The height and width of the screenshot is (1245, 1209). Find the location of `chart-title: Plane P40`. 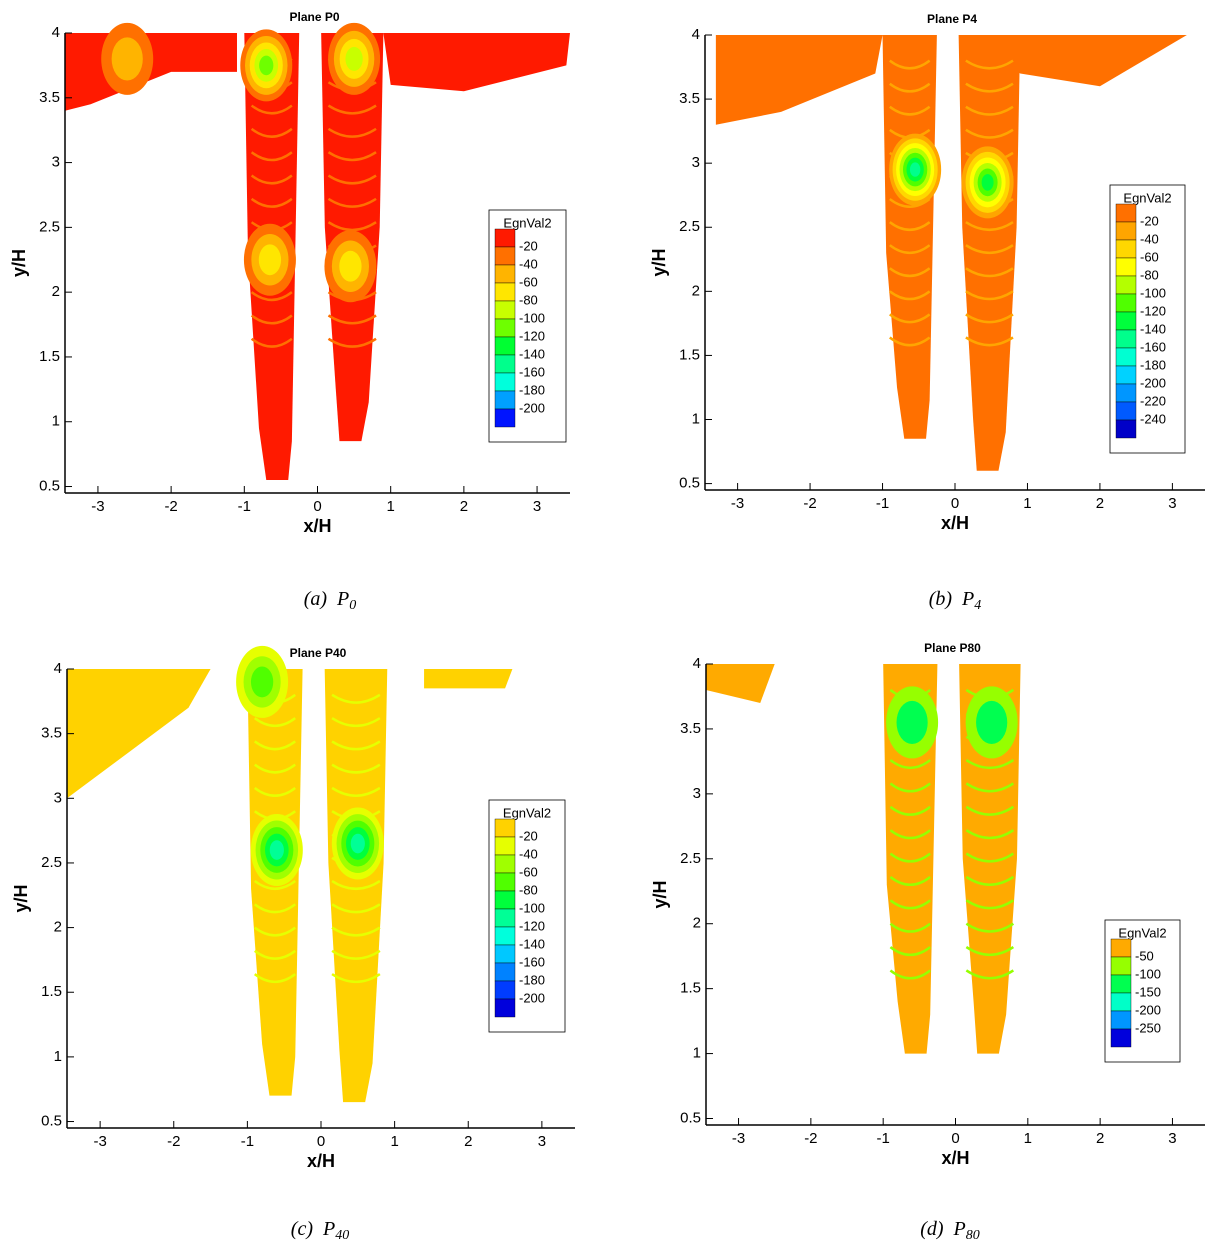

chart-title: Plane P40 is located at coordinates (318, 653).